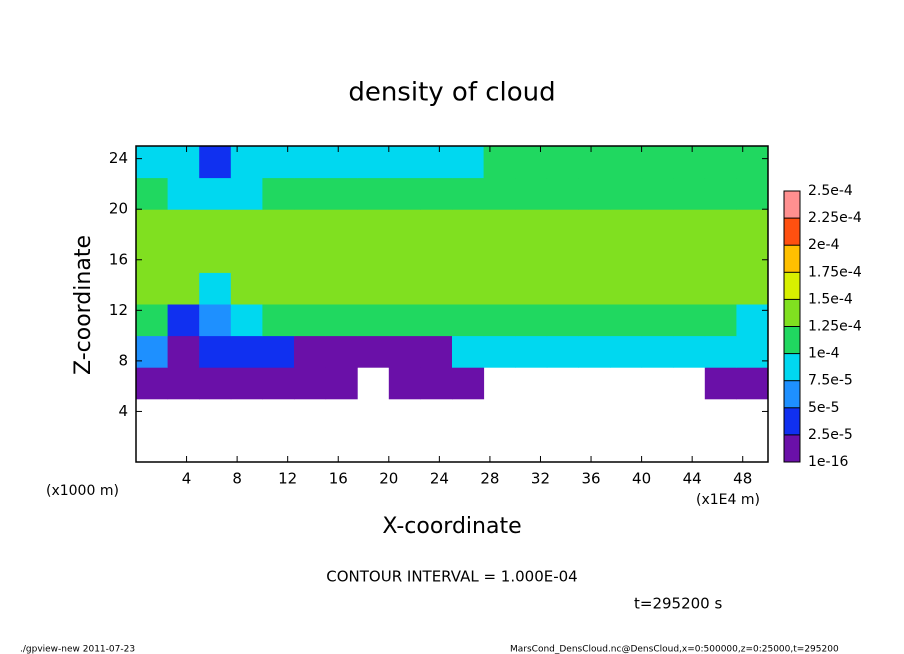 The image size is (904, 654). What do you see at coordinates (540, 479) in the screenshot?
I see `x-tick-label: 32` at bounding box center [540, 479].